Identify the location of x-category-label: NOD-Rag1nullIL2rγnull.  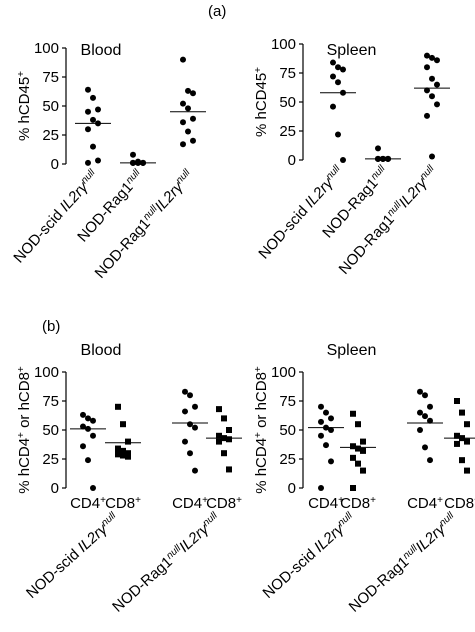
(144, 223).